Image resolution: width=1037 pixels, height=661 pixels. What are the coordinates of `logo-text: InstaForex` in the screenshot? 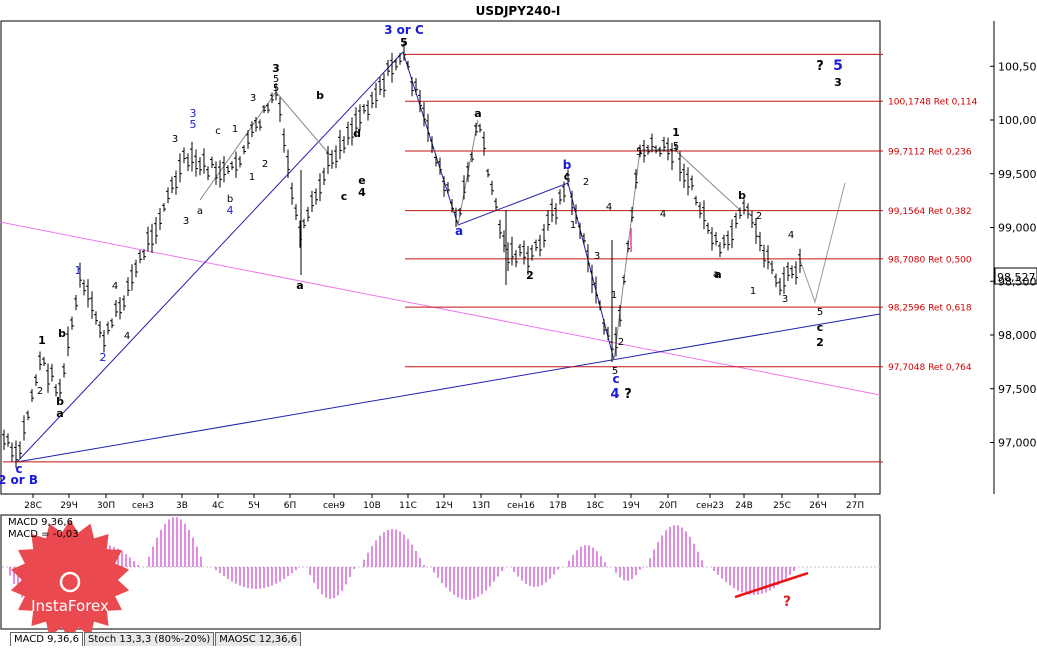 It's located at (70, 606).